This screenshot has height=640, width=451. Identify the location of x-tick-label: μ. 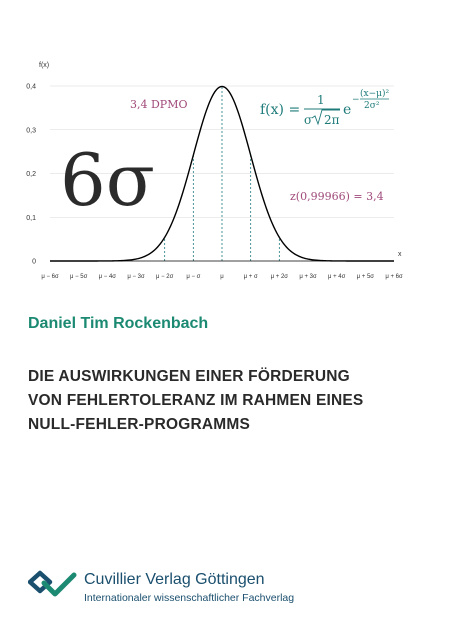
(222, 277).